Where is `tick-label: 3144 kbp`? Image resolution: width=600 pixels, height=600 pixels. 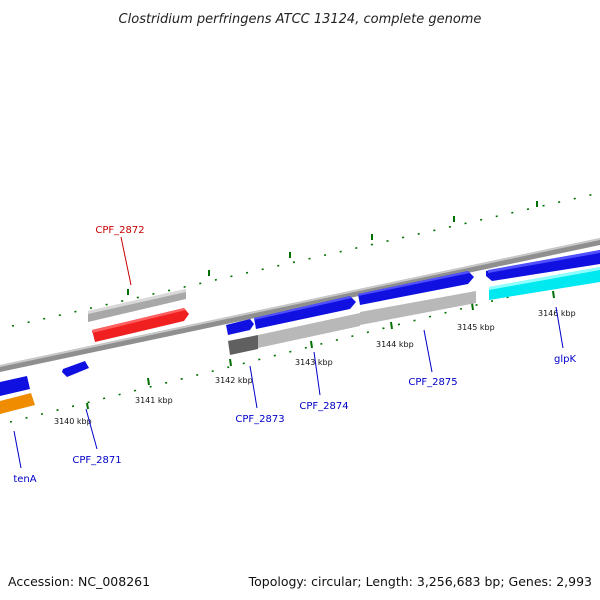 tick-label: 3144 kbp is located at coordinates (395, 344).